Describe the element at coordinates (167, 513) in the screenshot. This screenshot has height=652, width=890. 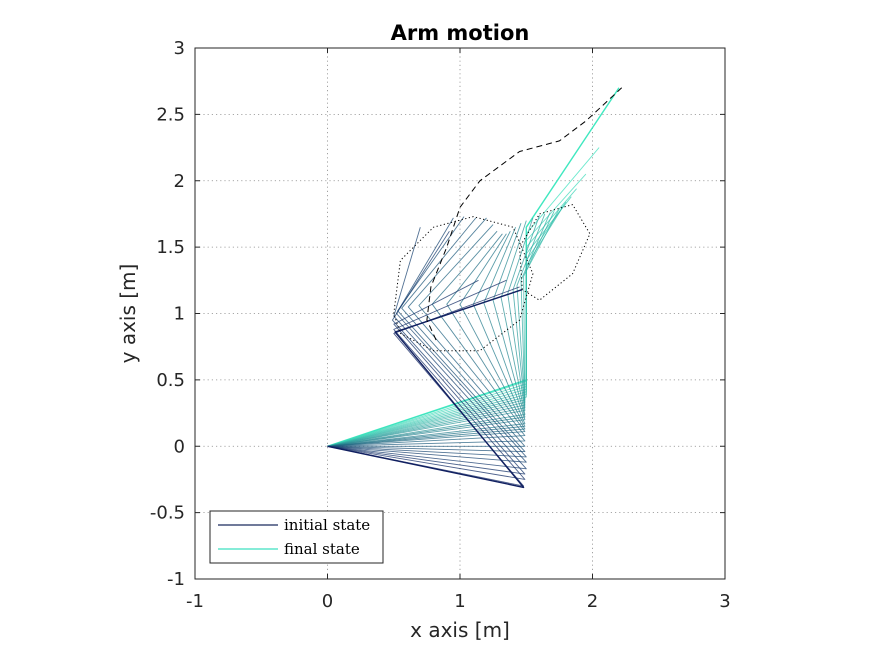
I see `y-tick-label: -0.5` at that location.